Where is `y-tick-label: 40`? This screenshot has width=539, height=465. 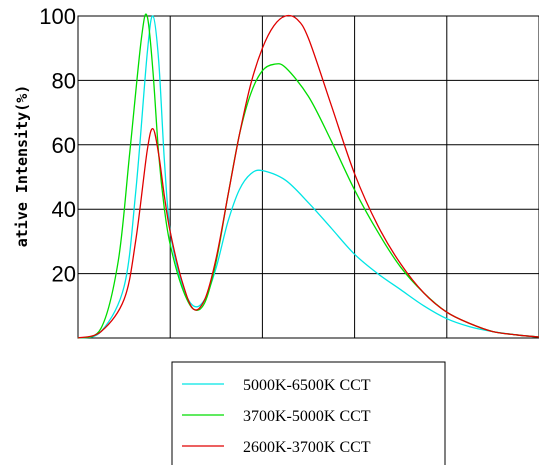 y-tick-label: 40 is located at coordinates (64, 209).